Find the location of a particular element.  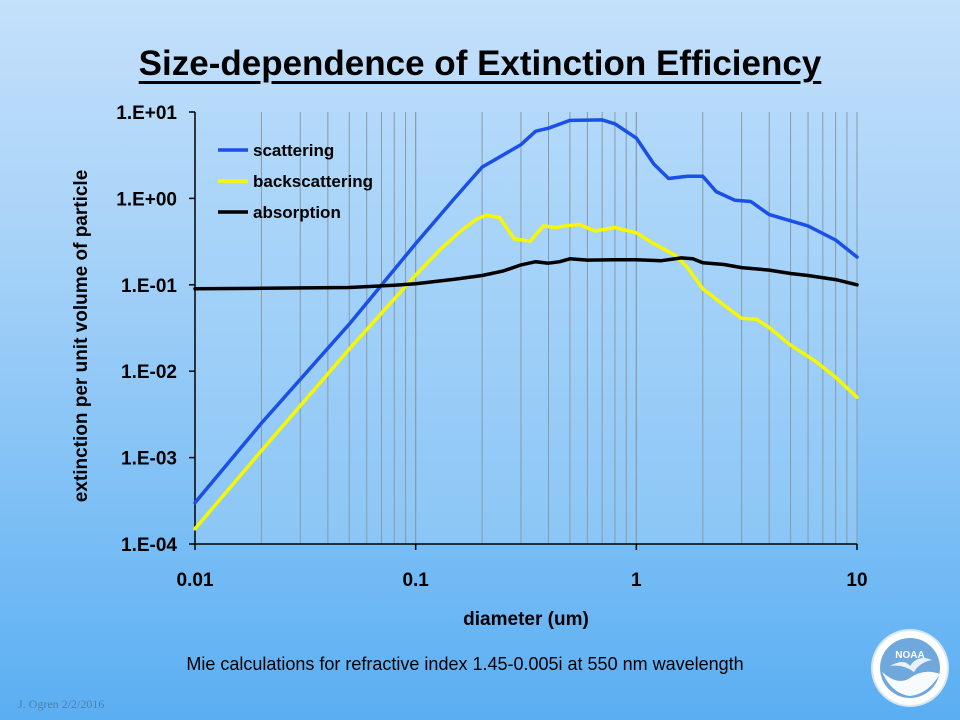

x-axis-label: diameter (um) is located at coordinates (526, 619).